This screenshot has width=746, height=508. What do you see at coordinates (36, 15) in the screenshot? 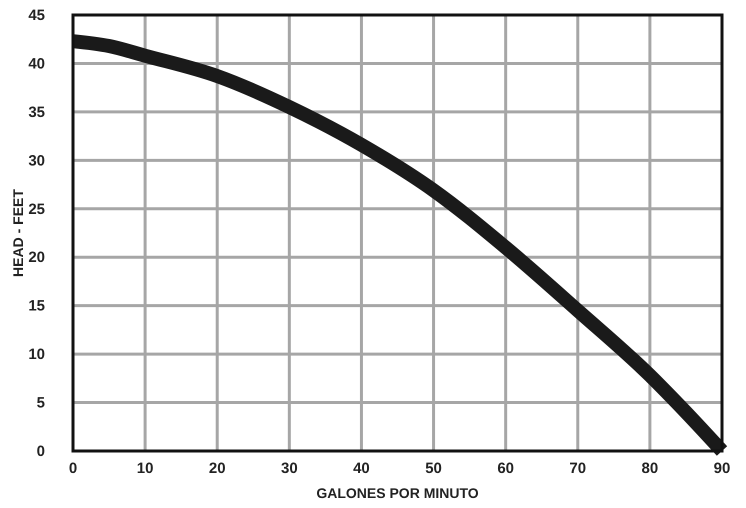
I see `y-tick-label: 45` at bounding box center [36, 15].